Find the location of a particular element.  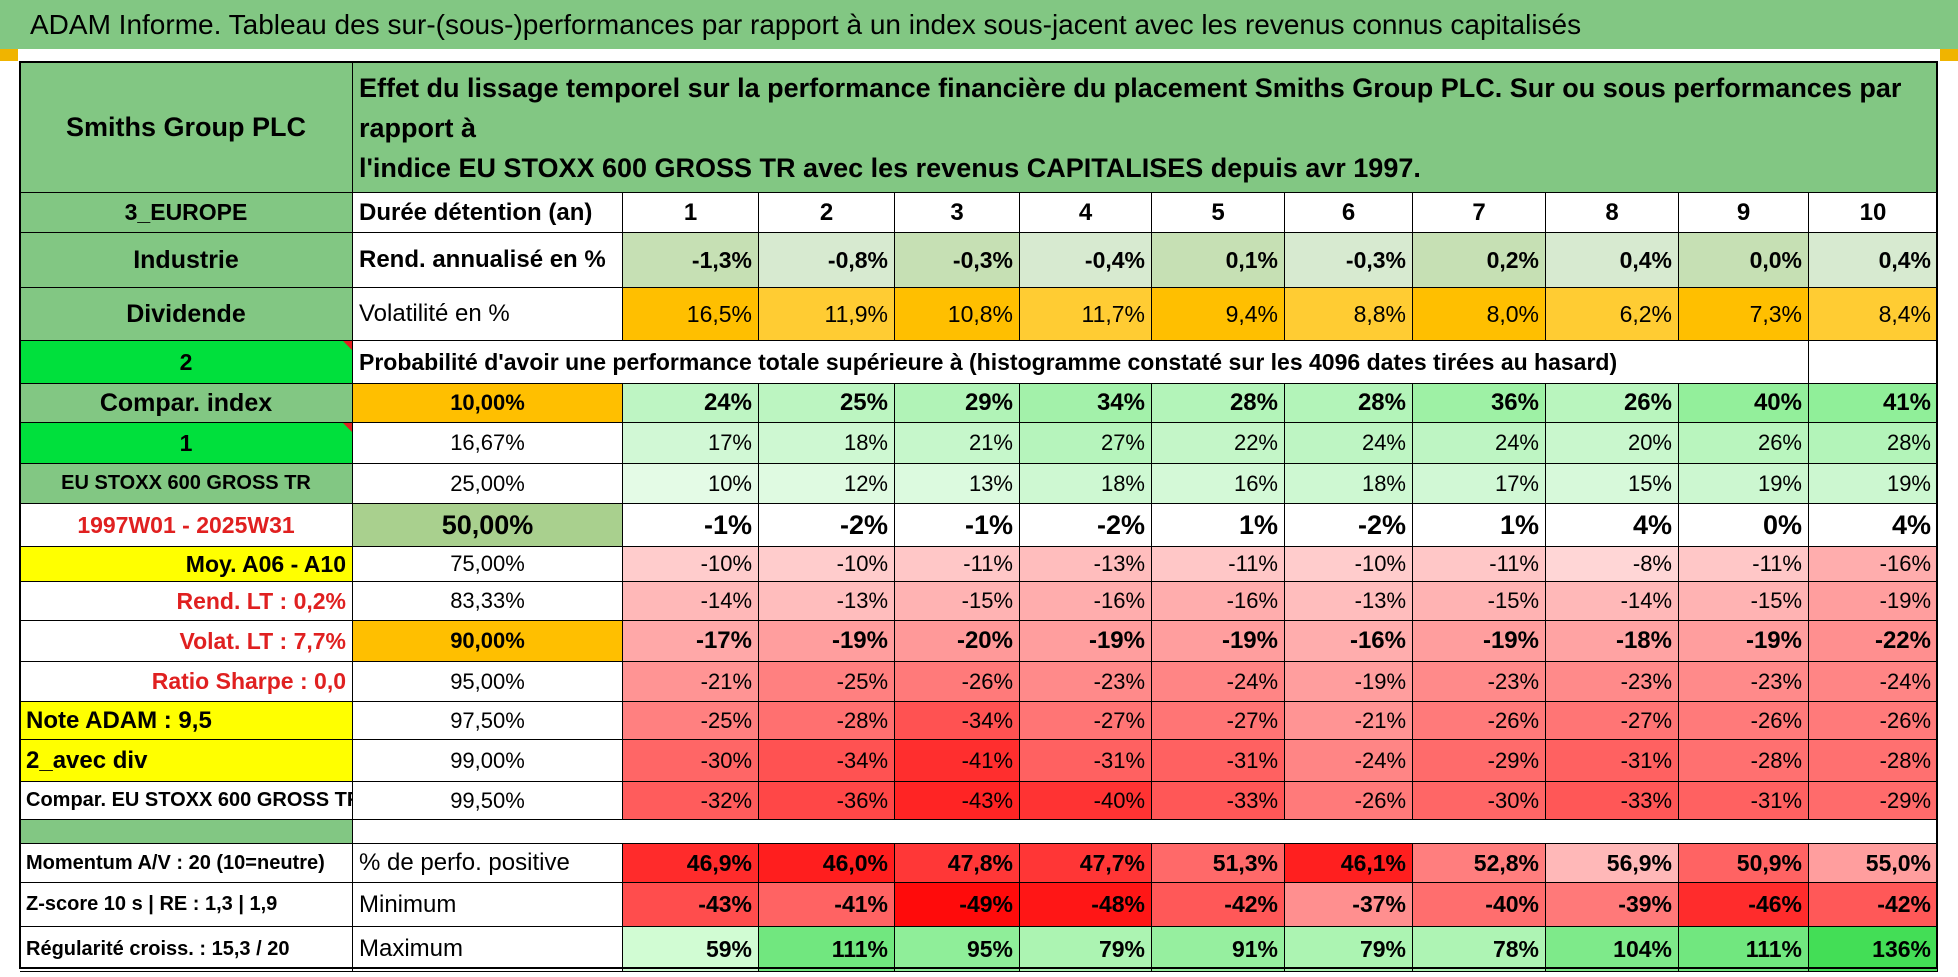

maximum-value: 79% is located at coordinates (1086, 949).